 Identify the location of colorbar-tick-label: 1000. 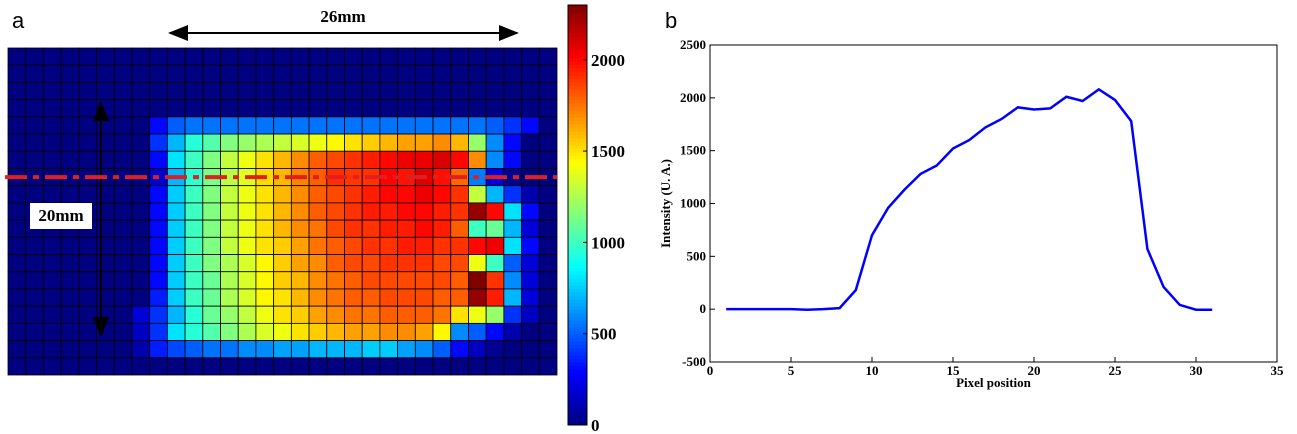
(608, 242).